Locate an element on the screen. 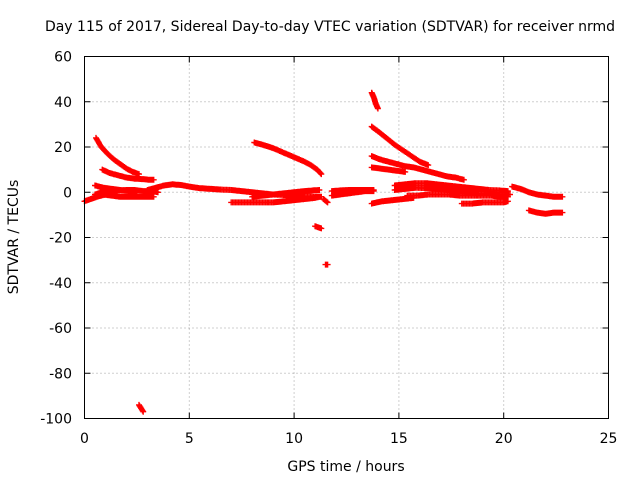 This screenshot has width=640, height=480. y-tick-label: 40 is located at coordinates (63, 103).